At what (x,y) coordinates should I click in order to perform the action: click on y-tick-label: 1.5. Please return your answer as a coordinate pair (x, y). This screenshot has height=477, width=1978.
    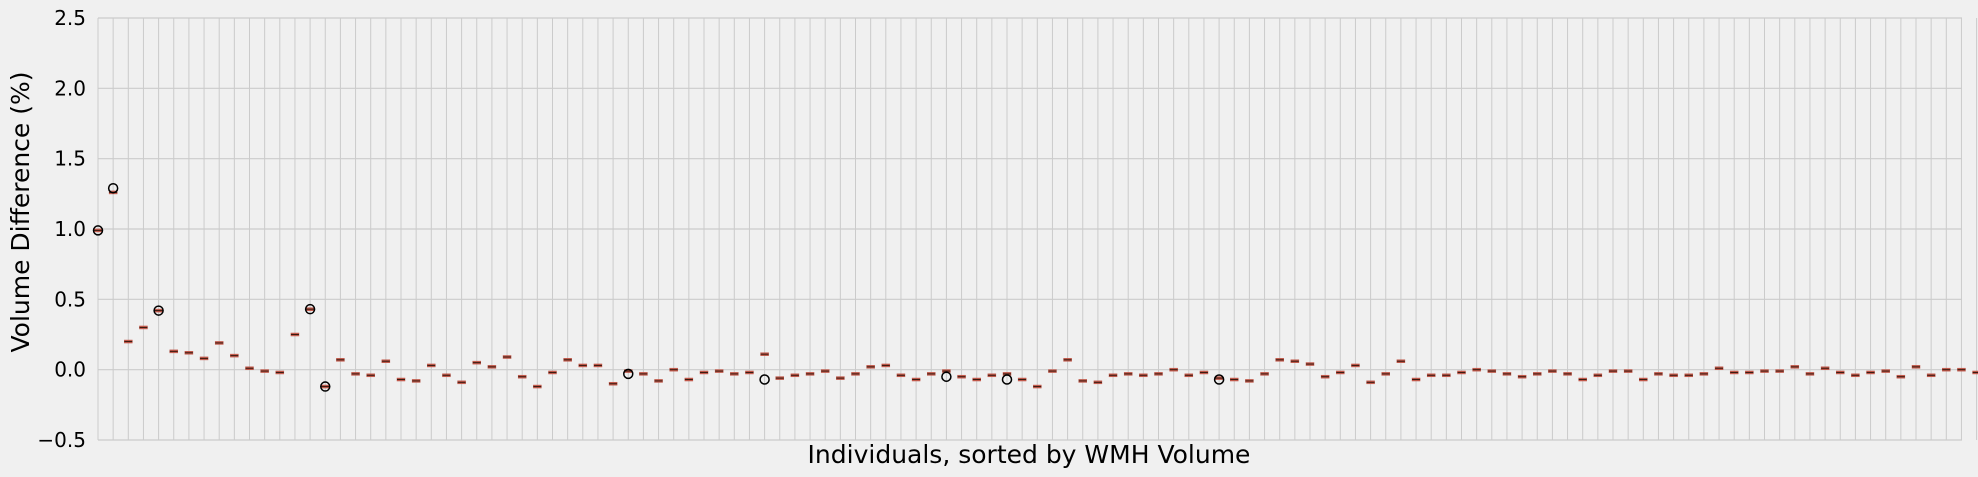
    Looking at the image, I should click on (70, 159).